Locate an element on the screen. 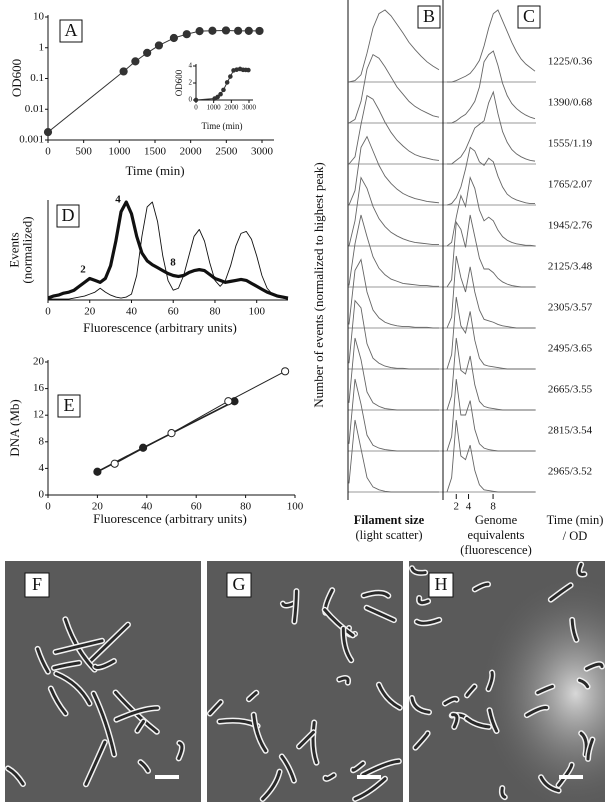  x-tick-label: 500 is located at coordinates (83, 152).